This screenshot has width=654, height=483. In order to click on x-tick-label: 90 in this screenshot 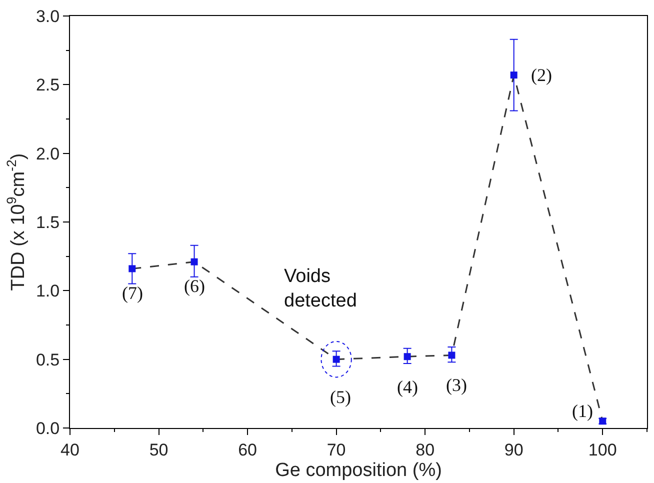, I will do `click(514, 450)`.